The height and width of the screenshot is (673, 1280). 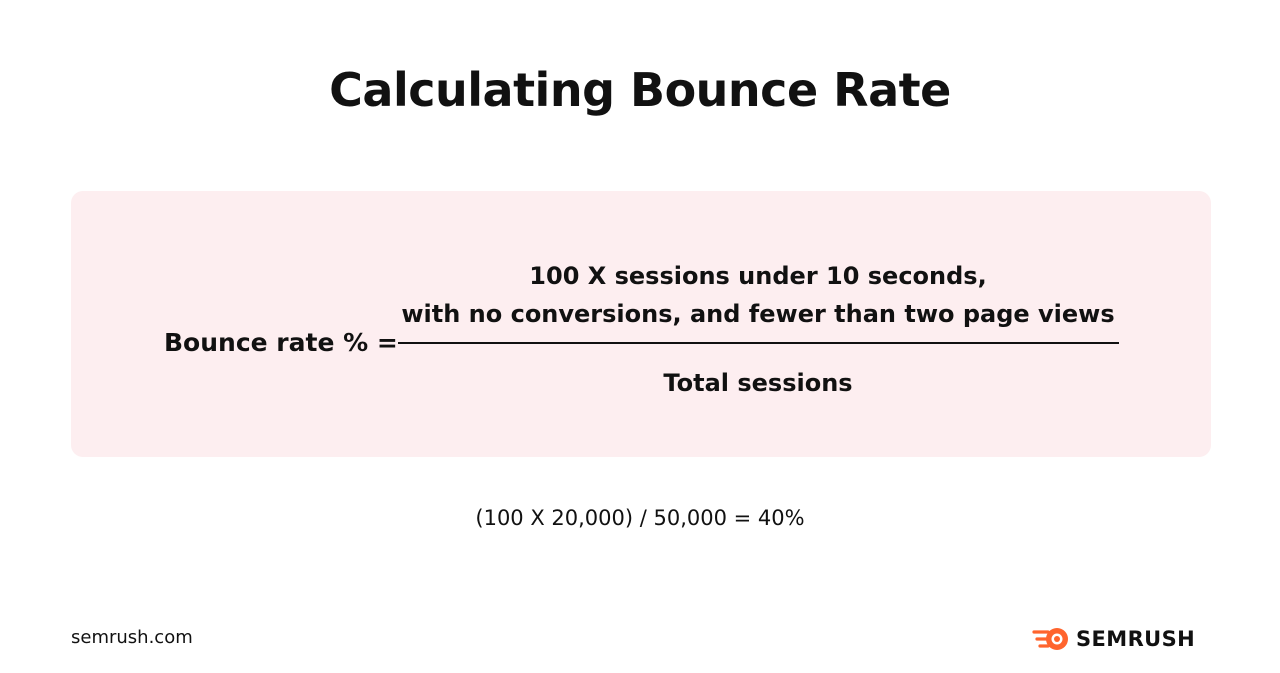 What do you see at coordinates (1136, 639) in the screenshot?
I see `brand-wordmark: SEMRUSH` at bounding box center [1136, 639].